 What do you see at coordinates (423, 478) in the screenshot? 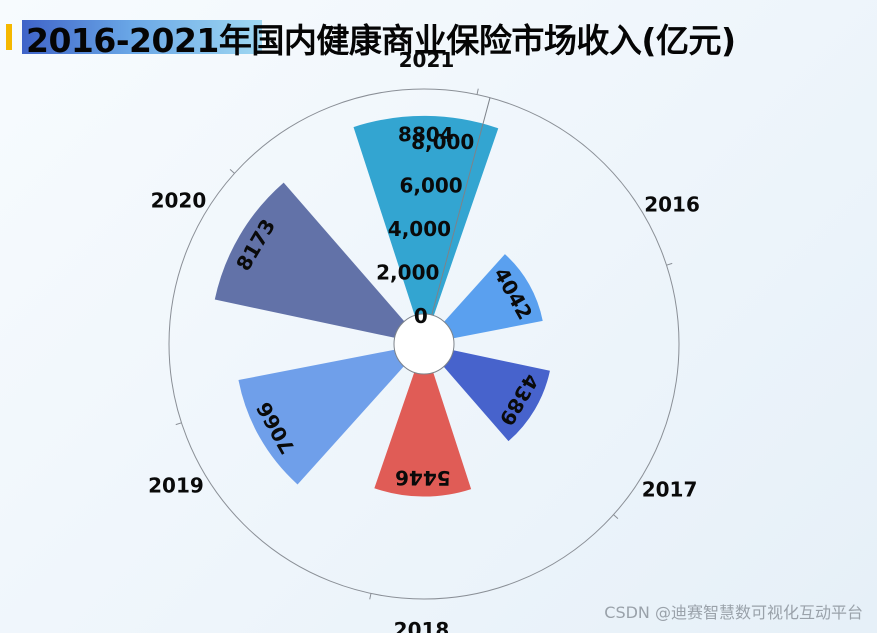
I see `data-label-2018: 5446` at bounding box center [423, 478].